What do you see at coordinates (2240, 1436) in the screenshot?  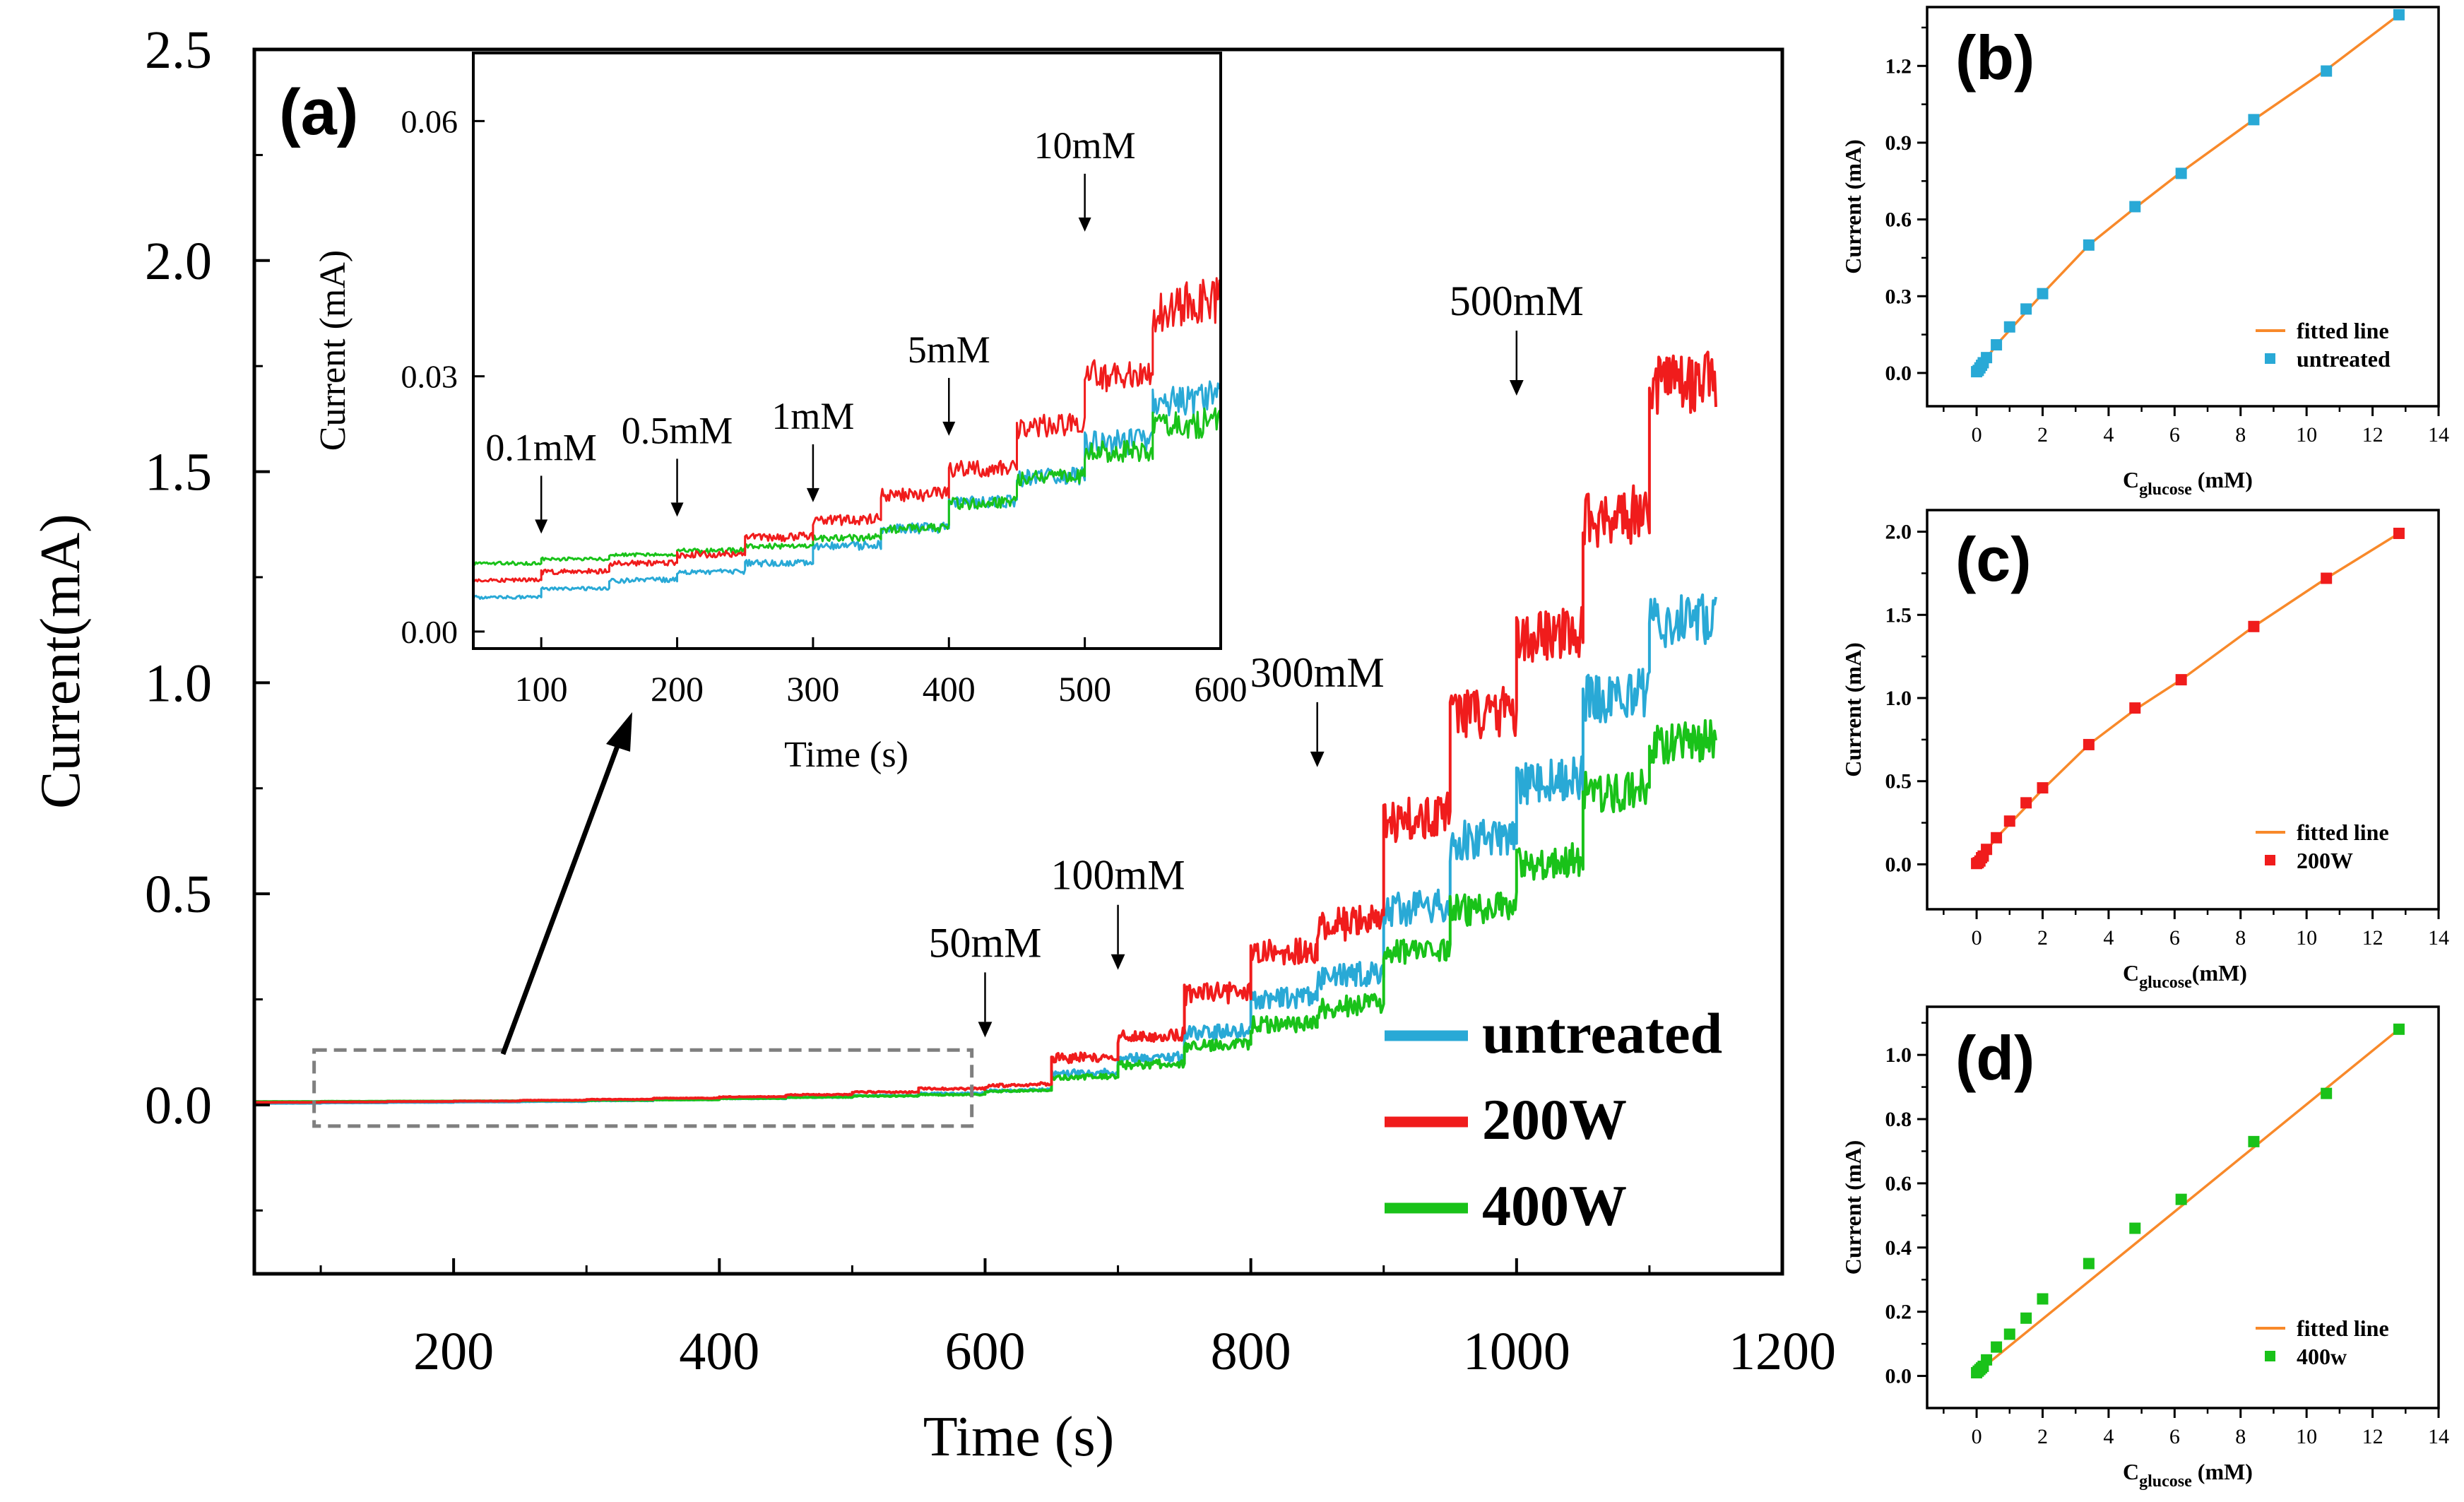 I see `panel-d-x-tick-label: 8` at bounding box center [2240, 1436].